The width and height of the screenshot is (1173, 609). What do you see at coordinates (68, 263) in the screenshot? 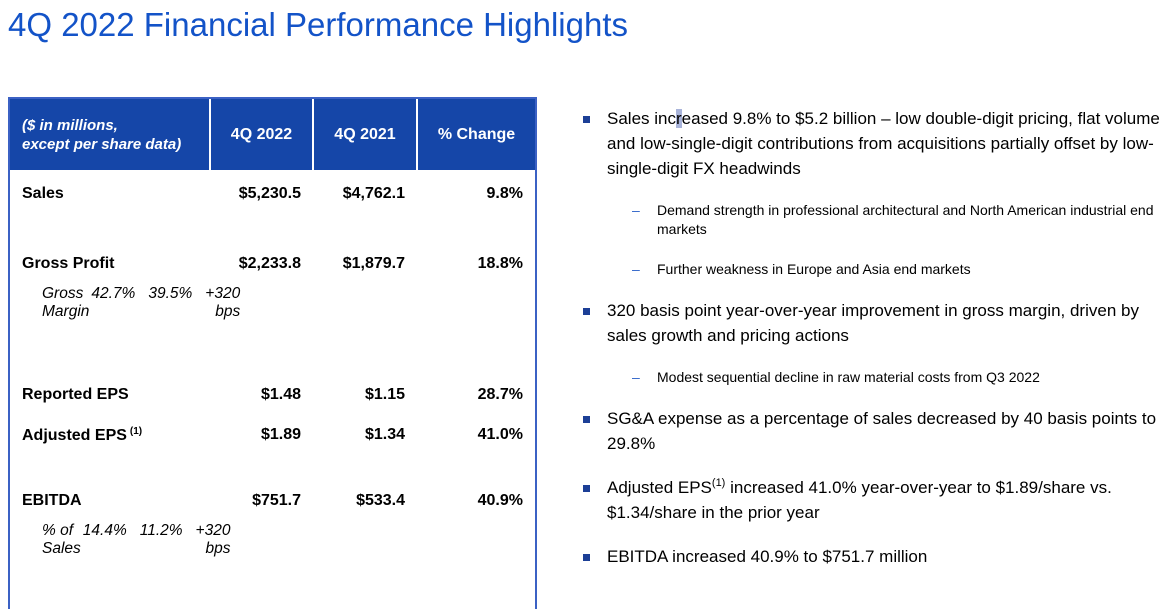
I see `row-label: Gross Profit` at bounding box center [68, 263].